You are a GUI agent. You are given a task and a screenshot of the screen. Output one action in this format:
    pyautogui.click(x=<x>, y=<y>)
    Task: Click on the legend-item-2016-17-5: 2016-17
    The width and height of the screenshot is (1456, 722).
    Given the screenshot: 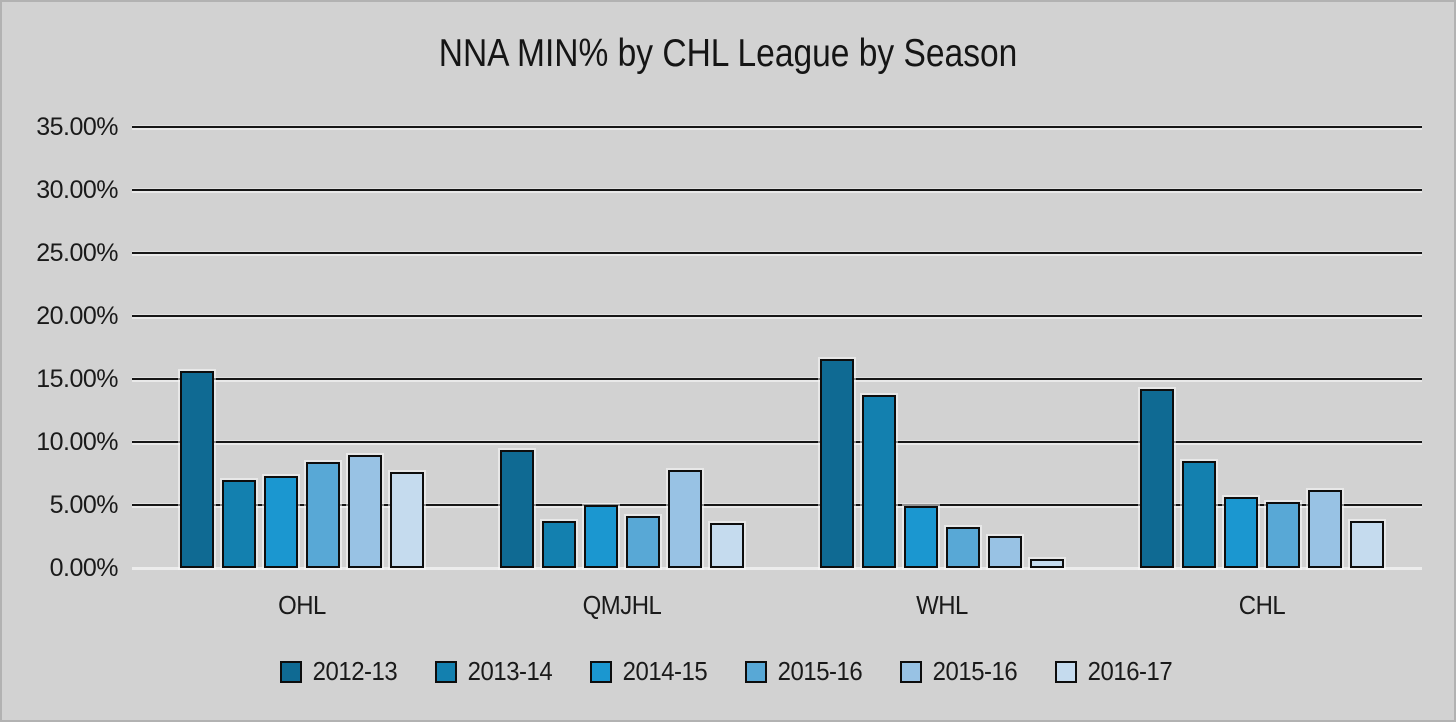 What is the action you would take?
    pyautogui.click(x=1115, y=671)
    